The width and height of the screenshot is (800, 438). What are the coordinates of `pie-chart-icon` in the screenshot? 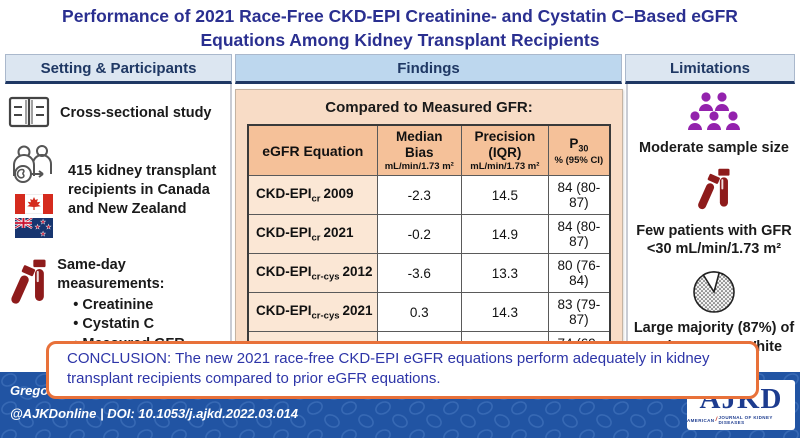 It's located at (714, 292).